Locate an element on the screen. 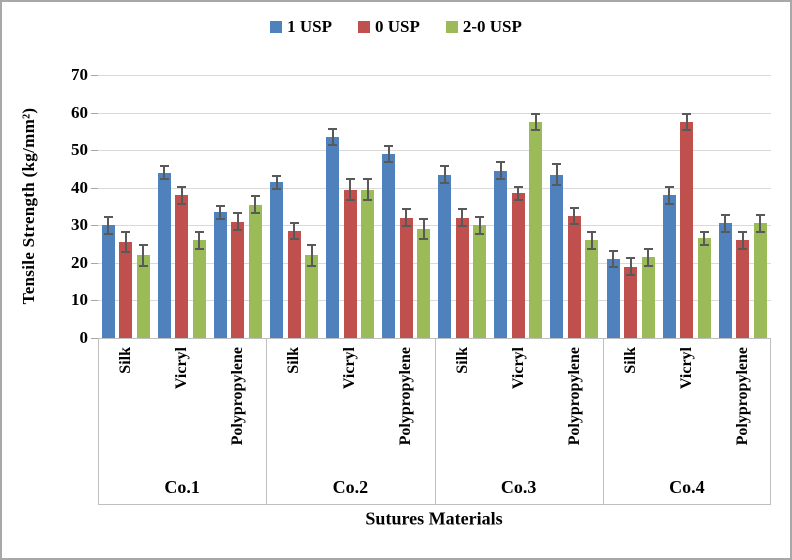 The image size is (792, 560). y-tick-label-0: 0 is located at coordinates (84, 337).